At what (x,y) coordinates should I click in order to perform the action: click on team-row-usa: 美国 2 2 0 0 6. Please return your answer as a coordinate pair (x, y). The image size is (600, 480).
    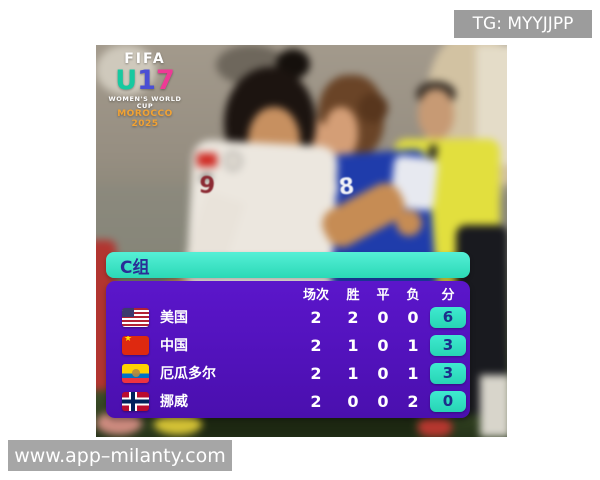
    Looking at the image, I should click on (288, 317).